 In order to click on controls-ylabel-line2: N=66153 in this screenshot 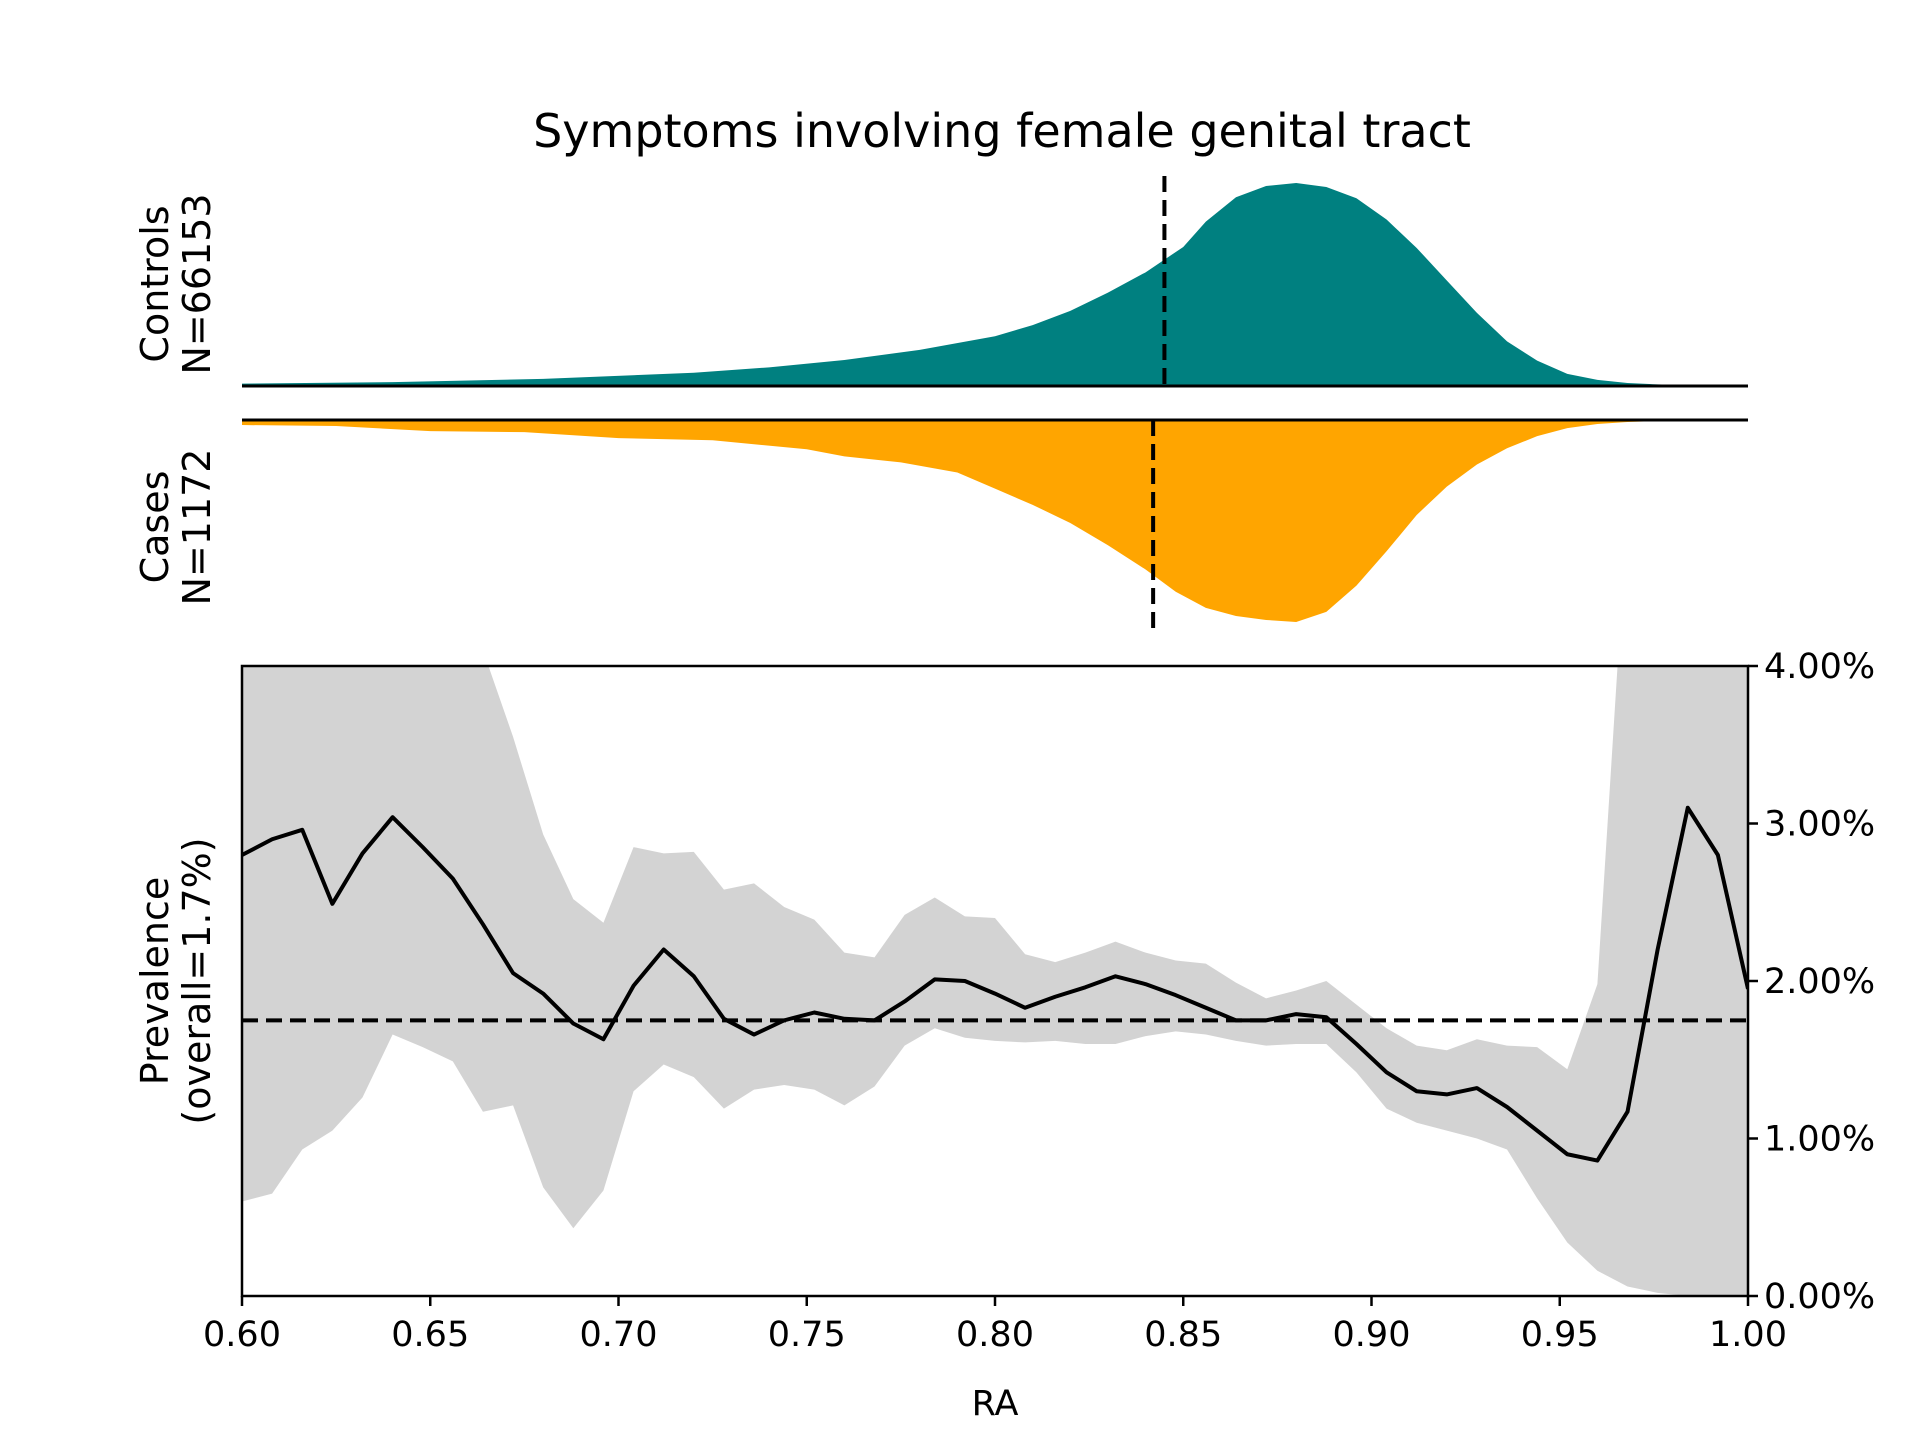, I will do `click(197, 283)`.